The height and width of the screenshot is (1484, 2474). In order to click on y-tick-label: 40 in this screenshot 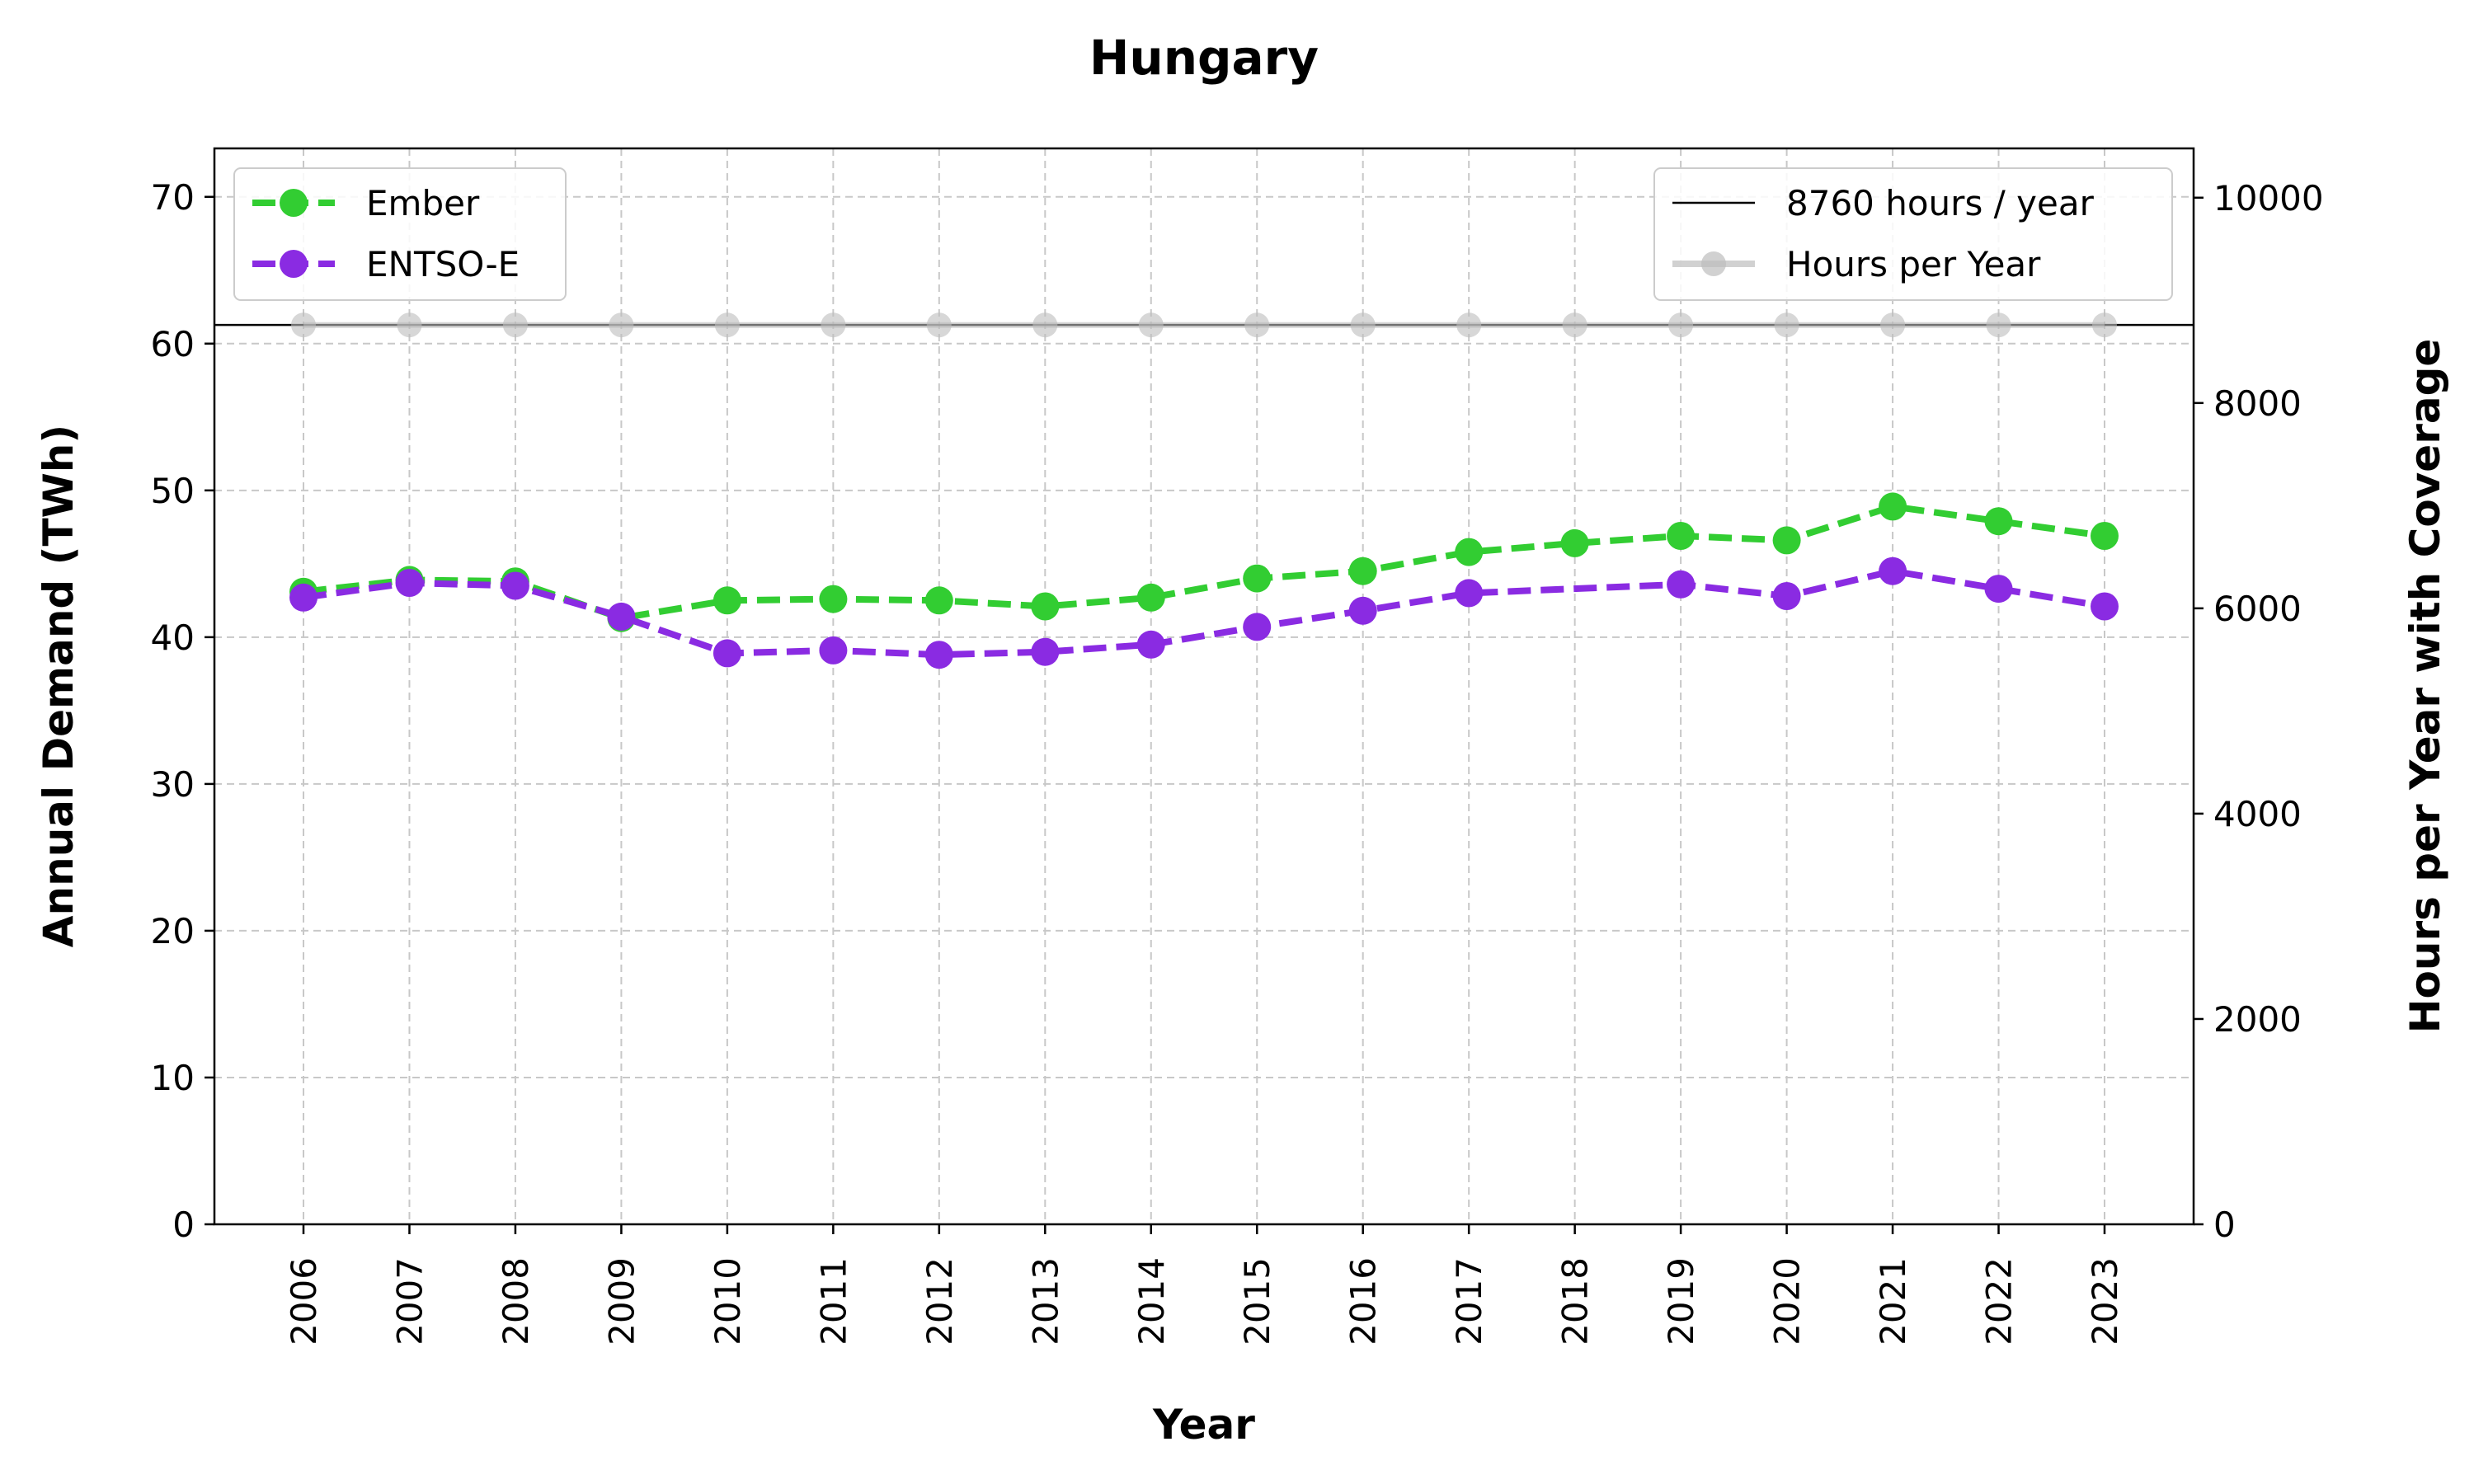, I will do `click(173, 638)`.